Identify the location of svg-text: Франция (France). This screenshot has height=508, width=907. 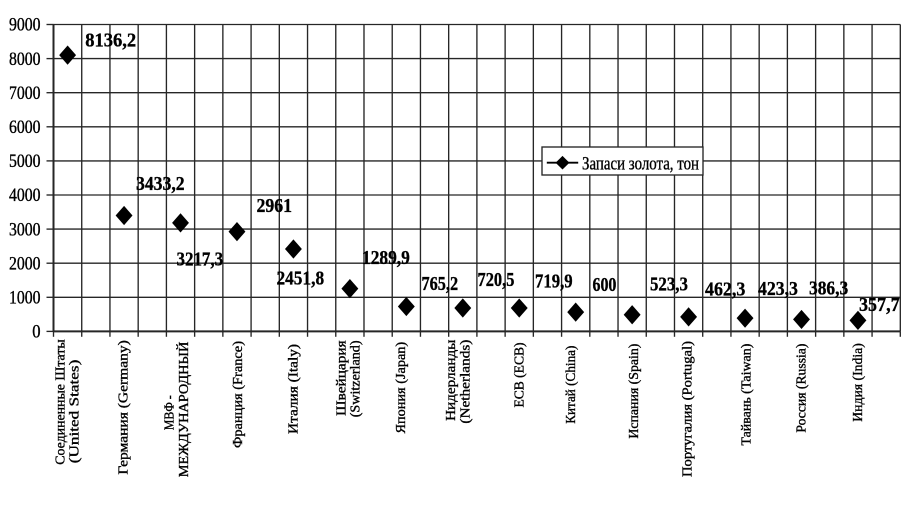
(237, 394).